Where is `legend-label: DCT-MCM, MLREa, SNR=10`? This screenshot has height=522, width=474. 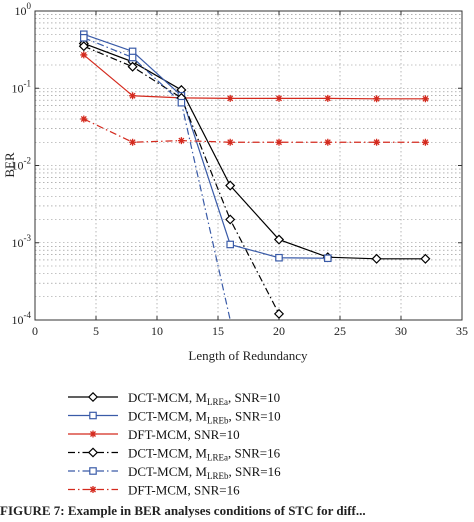 legend-label: DCT-MCM, MLREa, SNR=10 is located at coordinates (204, 398).